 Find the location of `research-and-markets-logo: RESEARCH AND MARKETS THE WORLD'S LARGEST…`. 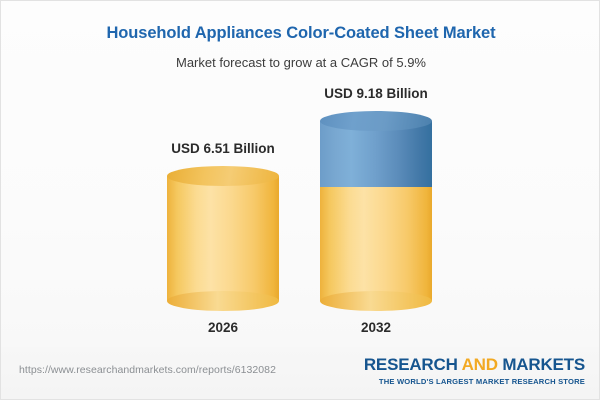

research-and-markets-logo: RESEARCH AND MARKETS THE WORLD'S LARGEST… is located at coordinates (474, 370).